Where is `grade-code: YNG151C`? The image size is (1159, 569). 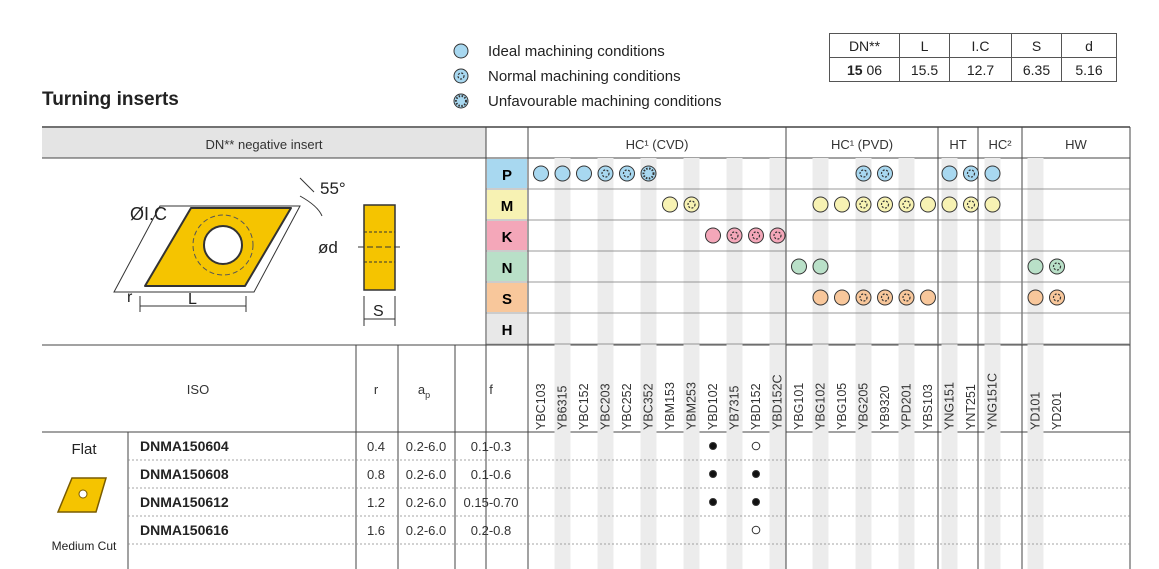 grade-code: YNG151C is located at coordinates (993, 401).